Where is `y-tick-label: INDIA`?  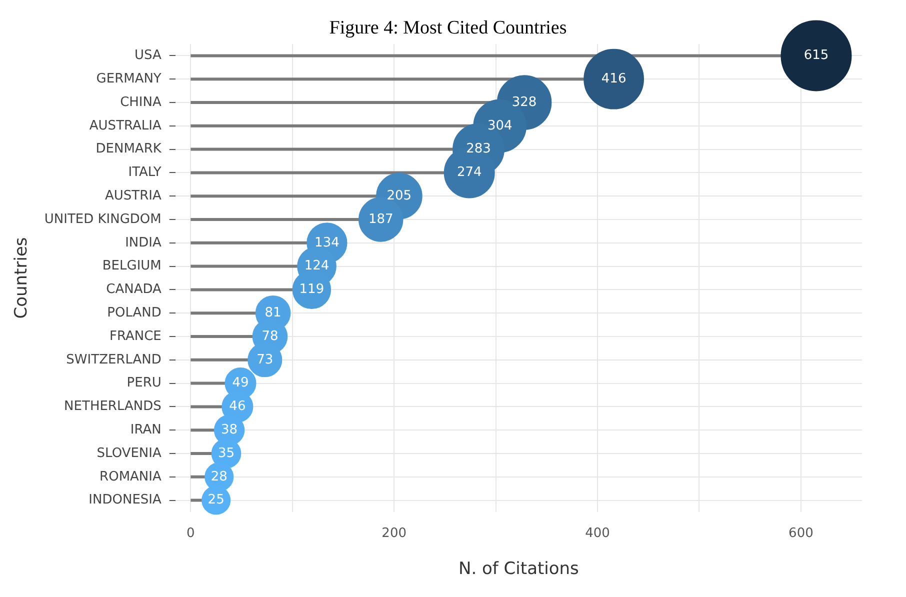 y-tick-label: INDIA is located at coordinates (143, 242).